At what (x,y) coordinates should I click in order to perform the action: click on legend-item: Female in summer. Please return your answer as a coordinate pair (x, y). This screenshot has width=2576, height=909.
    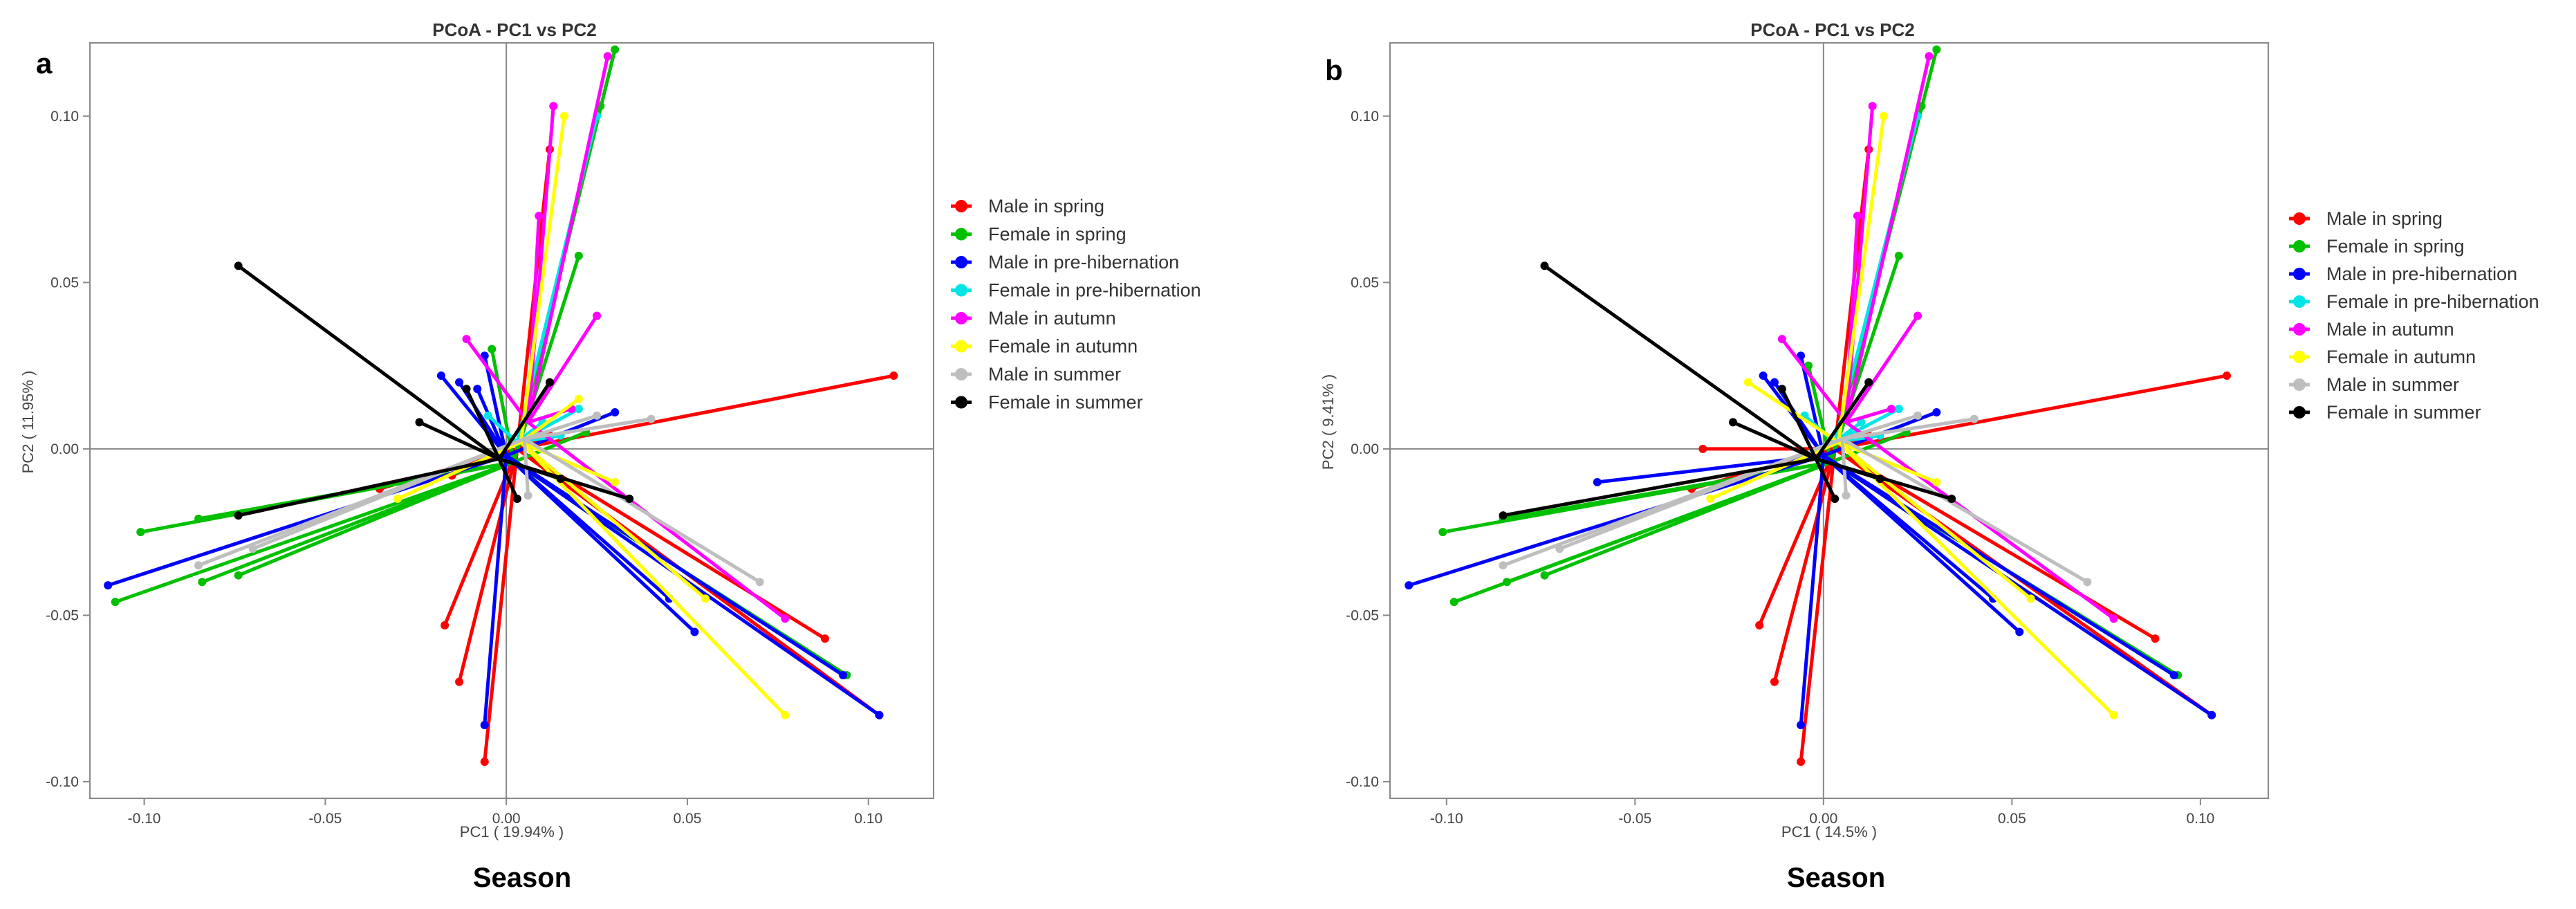
    Looking at the image, I should click on (1047, 402).